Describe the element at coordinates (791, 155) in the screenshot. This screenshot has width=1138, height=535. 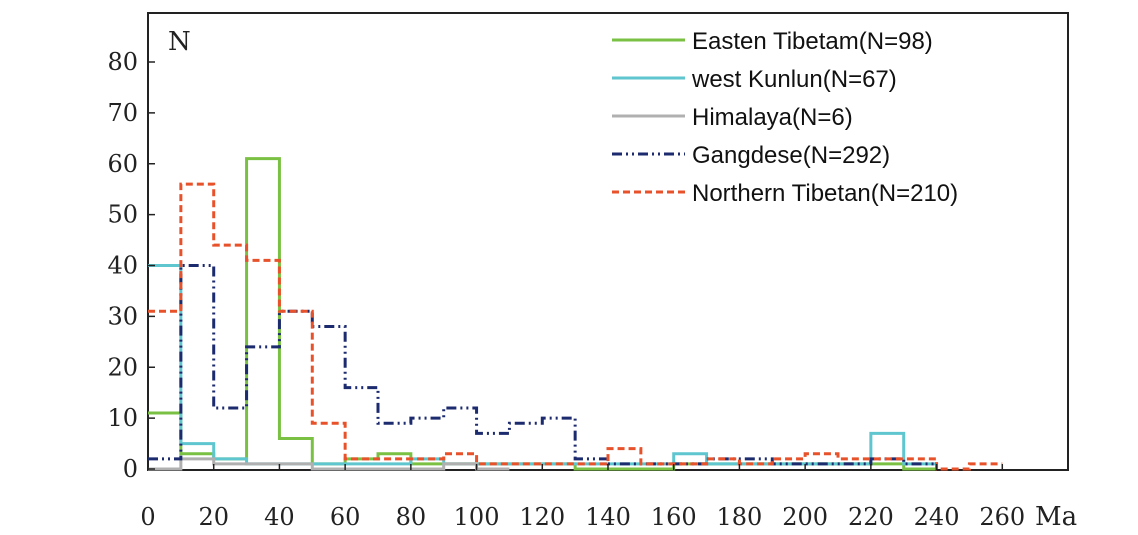
I see `legend-label: Gangdese(N=292)` at that location.